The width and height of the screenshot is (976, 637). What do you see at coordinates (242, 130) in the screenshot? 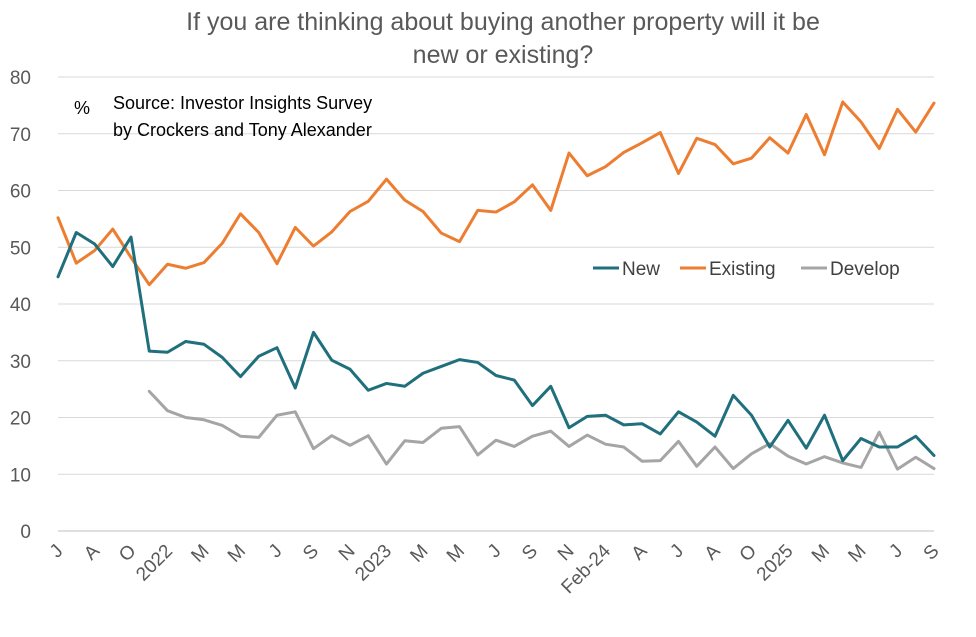
I see `source-note-line-2: by Crockers and Tony Alexander` at bounding box center [242, 130].